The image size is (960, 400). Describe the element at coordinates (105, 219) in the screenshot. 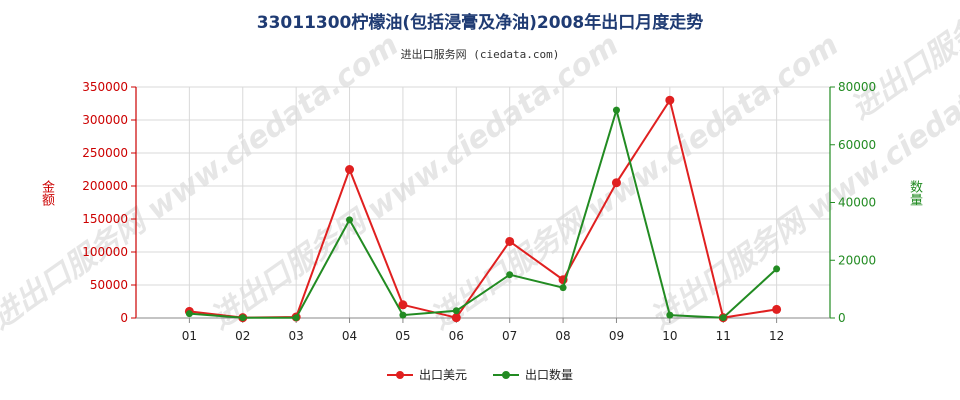

I see `y-left-tick-label: 150000` at that location.